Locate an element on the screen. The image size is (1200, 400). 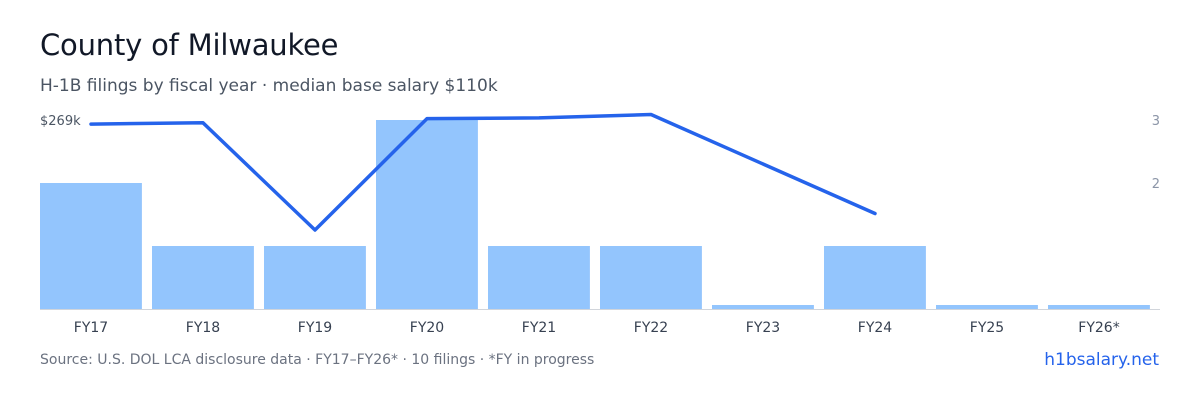
right-axis-tick-label: 3 is located at coordinates (1156, 121).